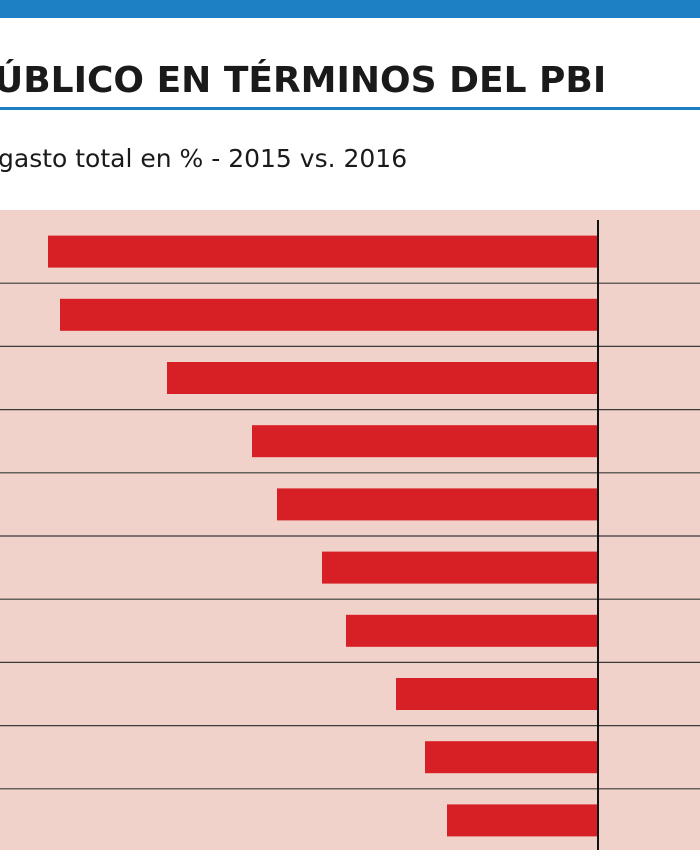 The height and width of the screenshot is (850, 700). What do you see at coordinates (350, 108) in the screenshot?
I see `title-rule` at bounding box center [350, 108].